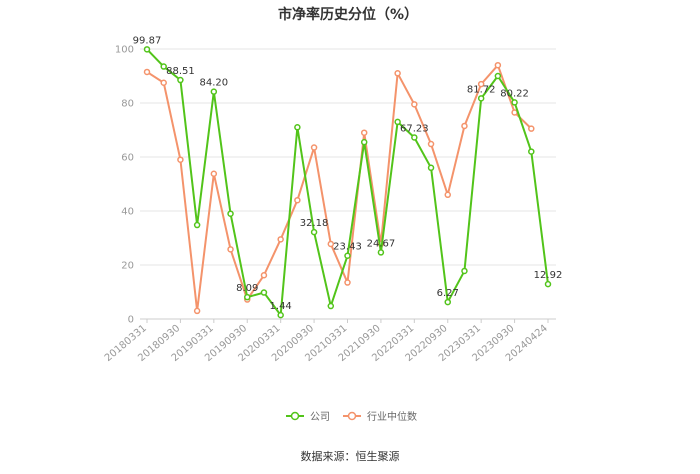 This screenshot has height=474, width=700. I want to click on data-source: 数据来源：恒生聚源, so click(350, 456).